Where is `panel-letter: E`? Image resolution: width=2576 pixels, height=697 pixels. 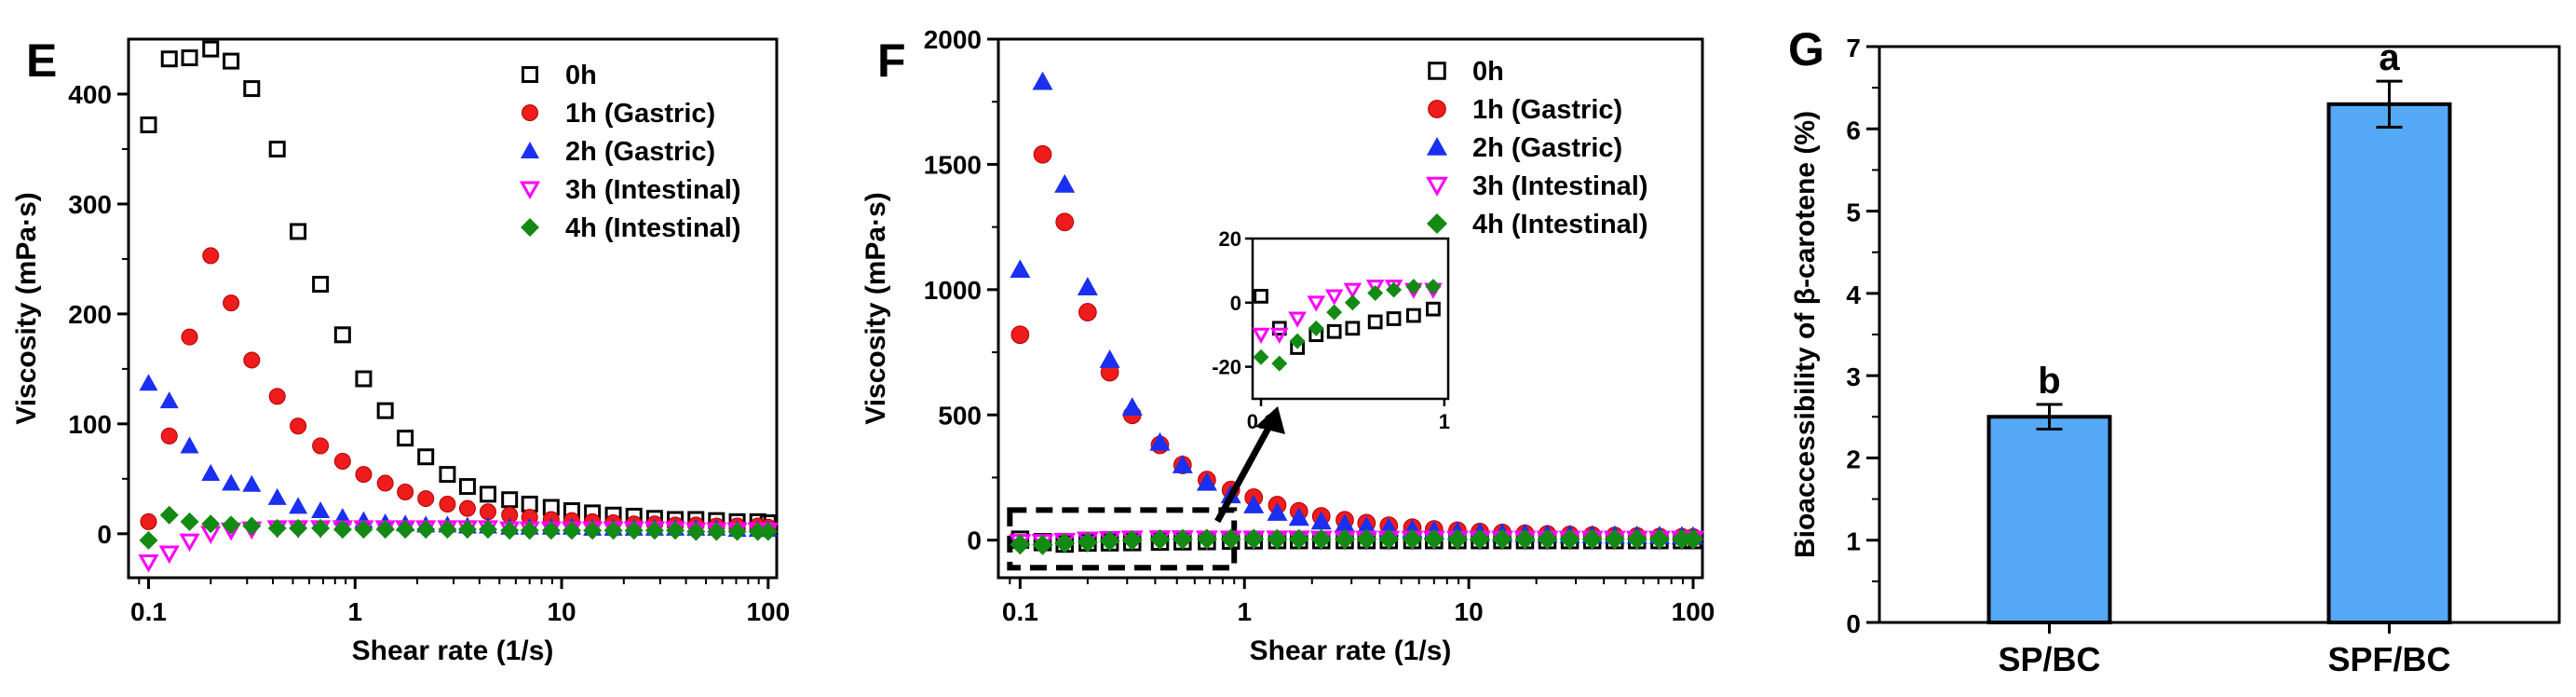
panel-letter: E is located at coordinates (41, 61).